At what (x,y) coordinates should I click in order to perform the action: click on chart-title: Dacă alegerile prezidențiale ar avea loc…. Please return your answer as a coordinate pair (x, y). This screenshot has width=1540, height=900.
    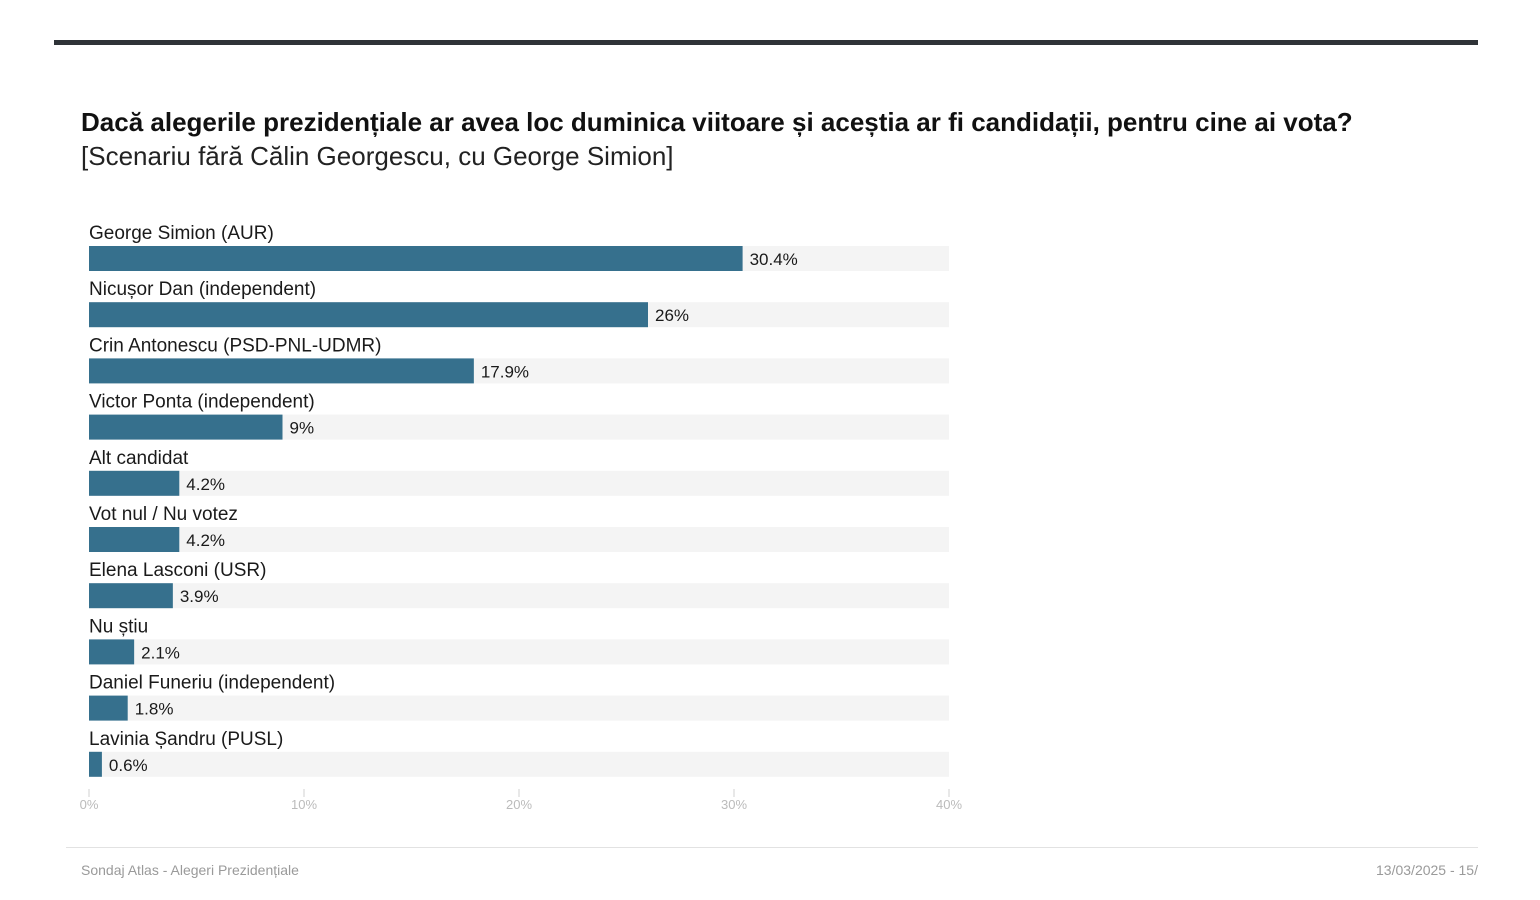
    Looking at the image, I should click on (717, 122).